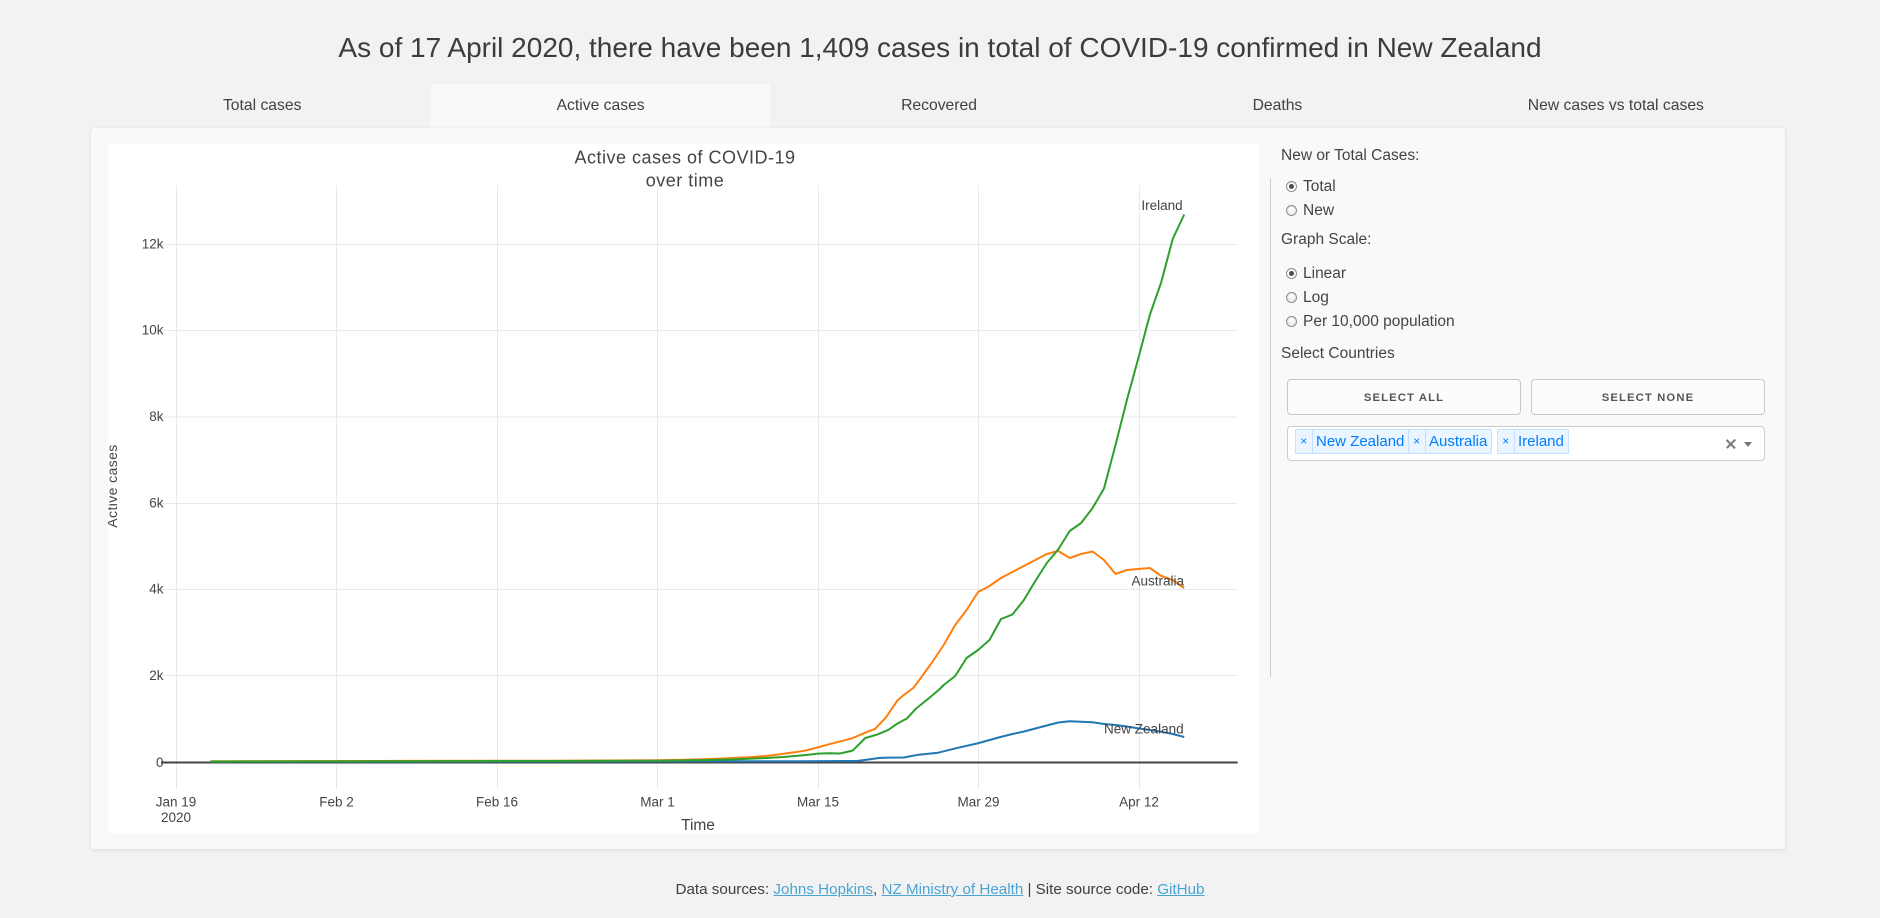 Image resolution: width=1880 pixels, height=918 pixels. Describe the element at coordinates (153, 243) in the screenshot. I see `svg-text: 12k` at that location.